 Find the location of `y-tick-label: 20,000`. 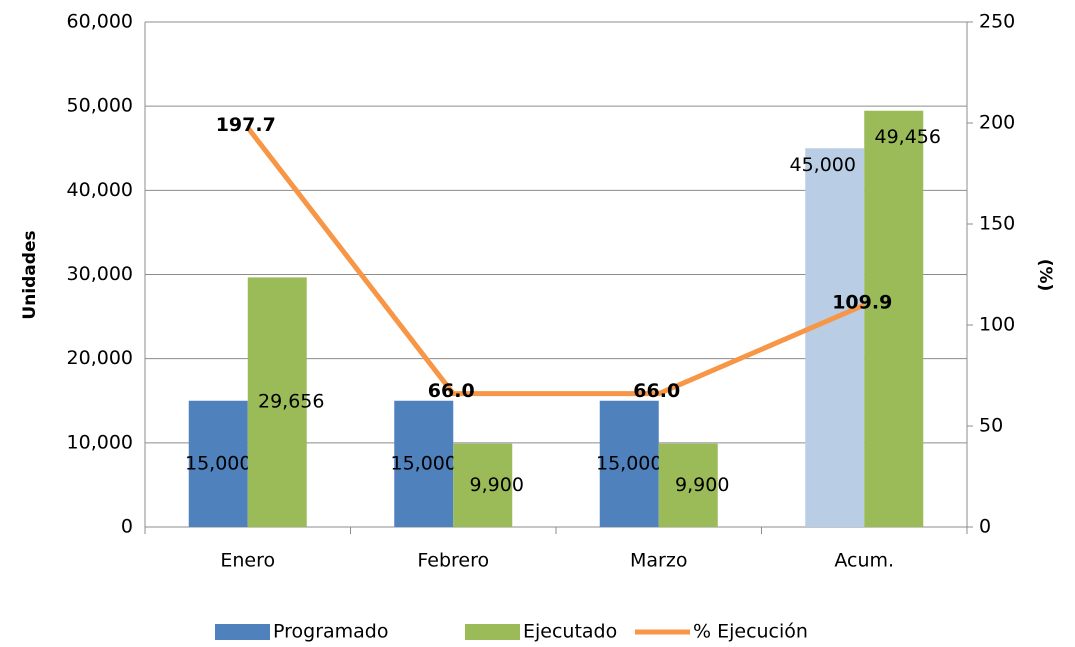

y-tick-label: 20,000 is located at coordinates (100, 358).